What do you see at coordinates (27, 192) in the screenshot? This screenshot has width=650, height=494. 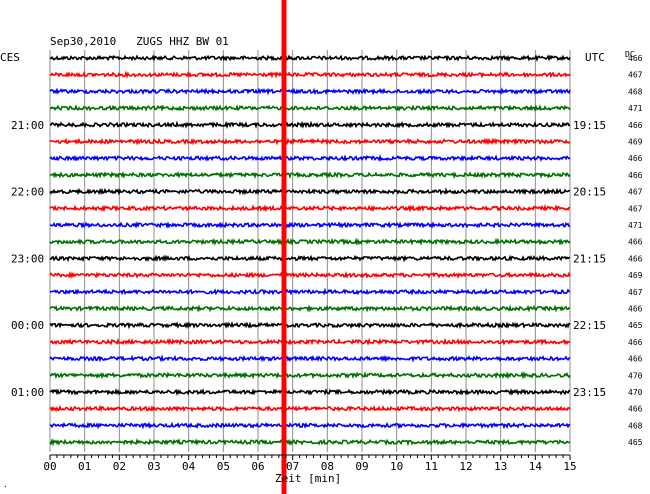 I see `left-time-label: 22:00` at bounding box center [27, 192].